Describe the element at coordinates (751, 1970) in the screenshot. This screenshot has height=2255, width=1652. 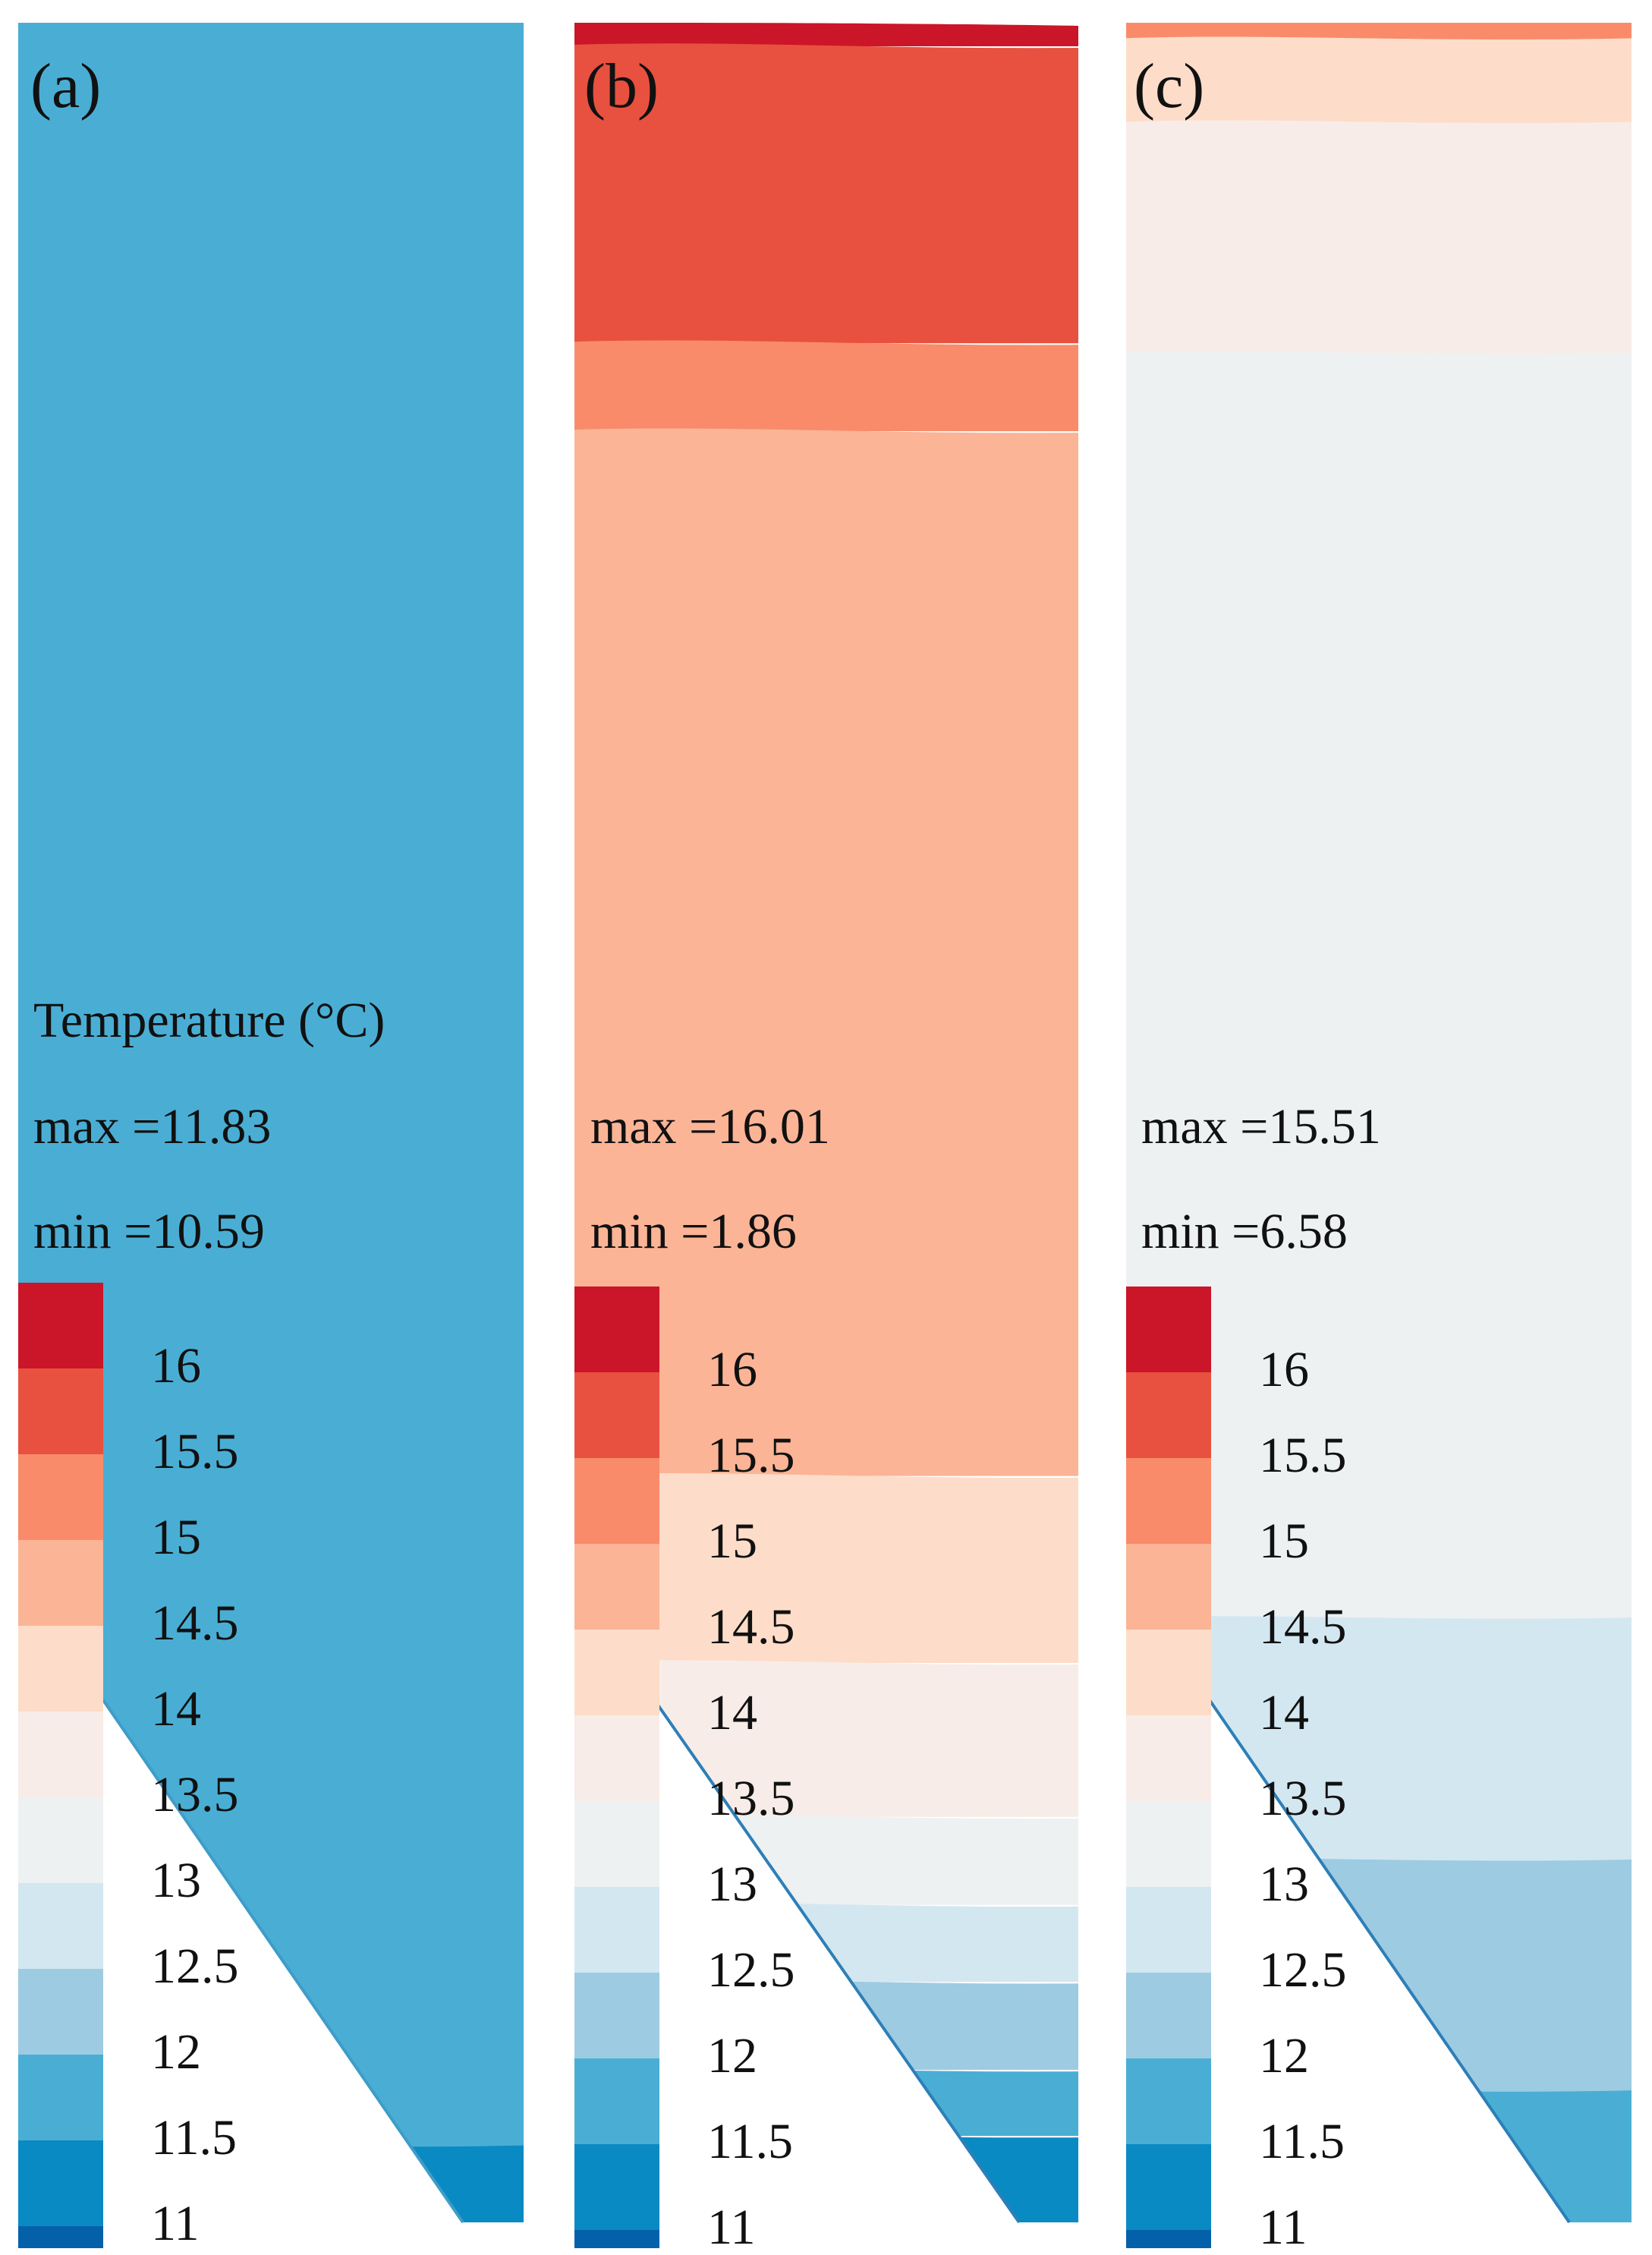
I see `colorbar-b-tick-7: 12.5` at that location.